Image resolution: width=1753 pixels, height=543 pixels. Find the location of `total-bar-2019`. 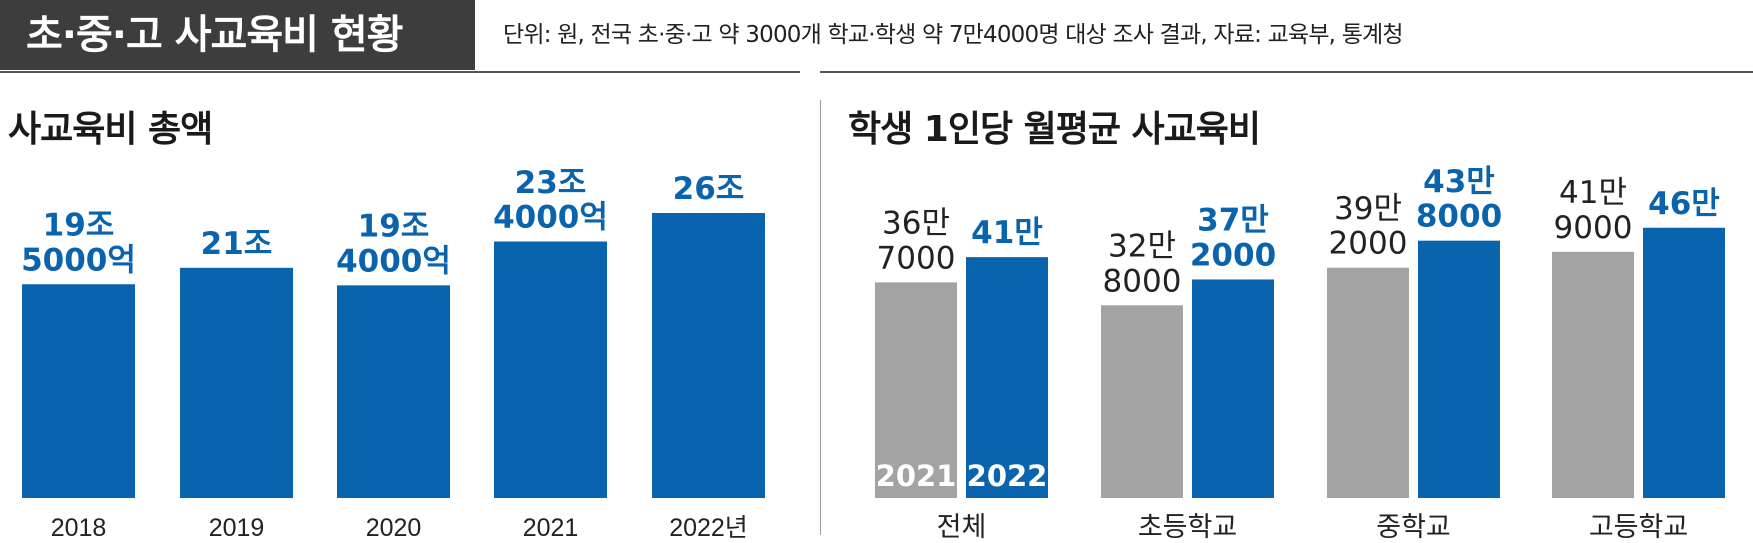

total-bar-2019 is located at coordinates (236, 382).